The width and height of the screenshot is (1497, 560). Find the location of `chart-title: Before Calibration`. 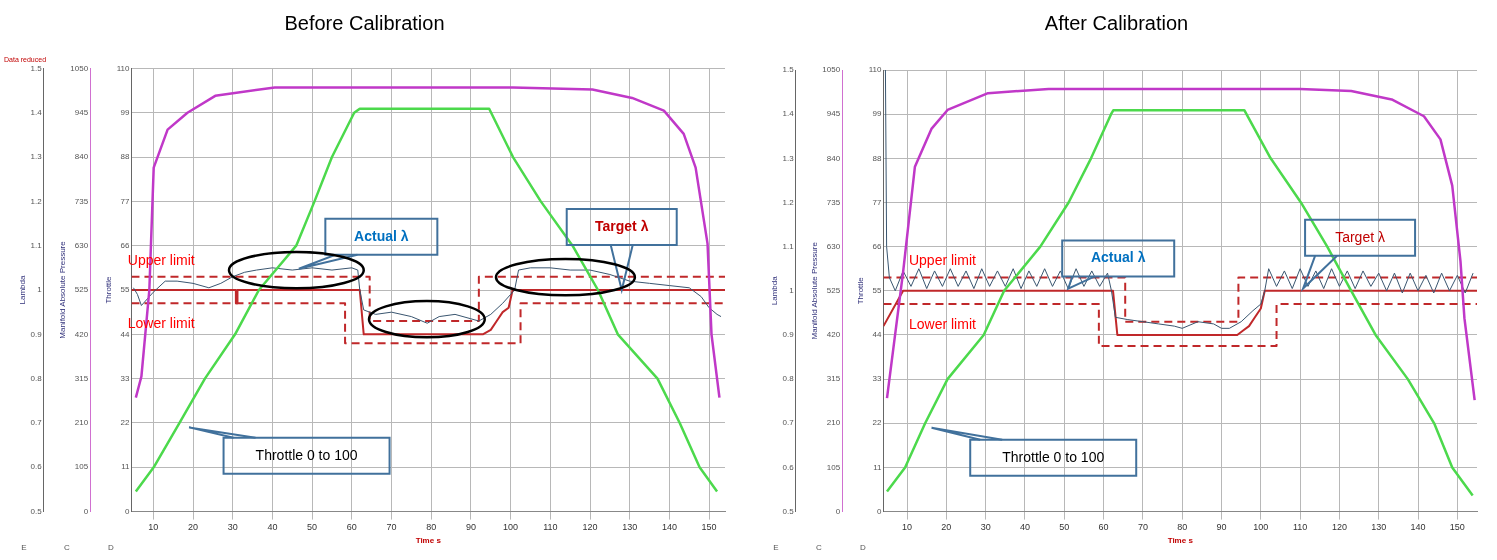

chart-title: Before Calibration is located at coordinates (364, 22).